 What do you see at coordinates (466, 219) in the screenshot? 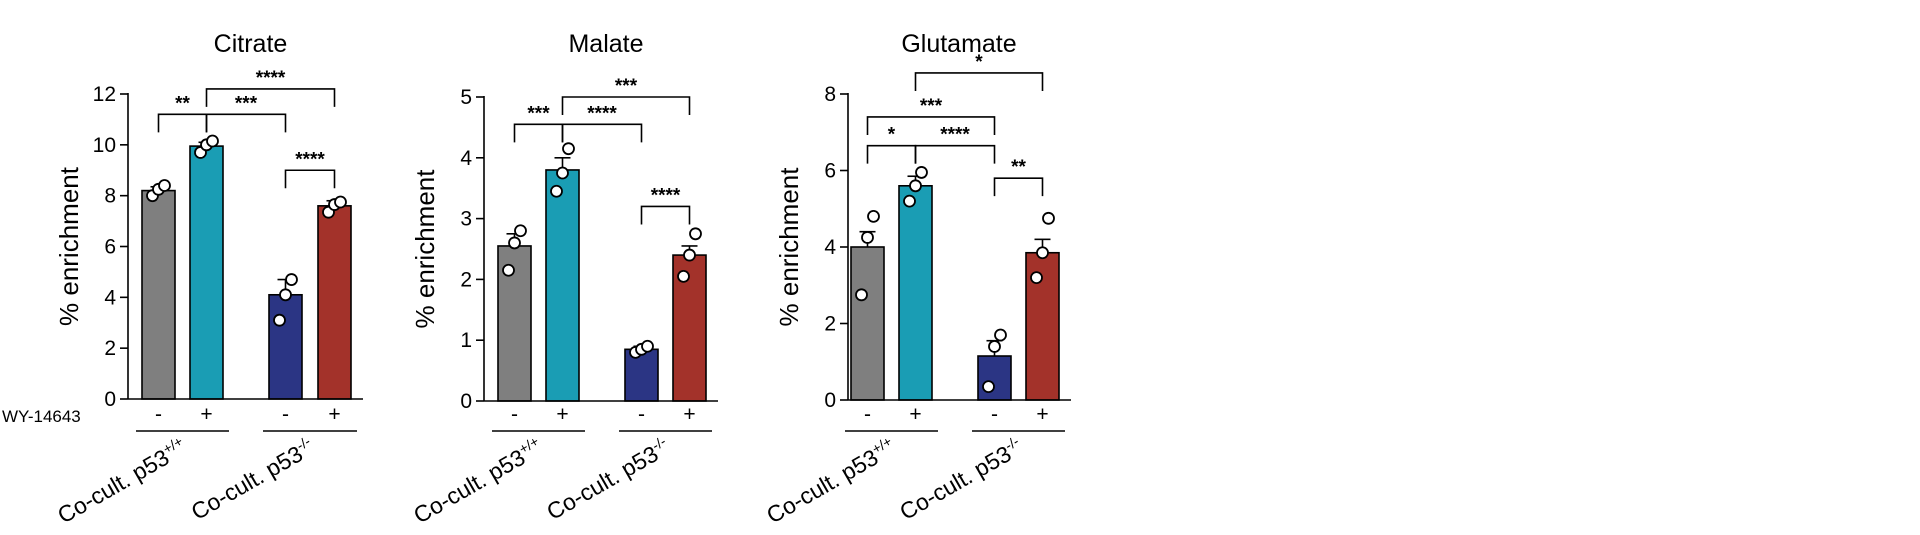
I see `y-tick-label: 3` at bounding box center [466, 219].